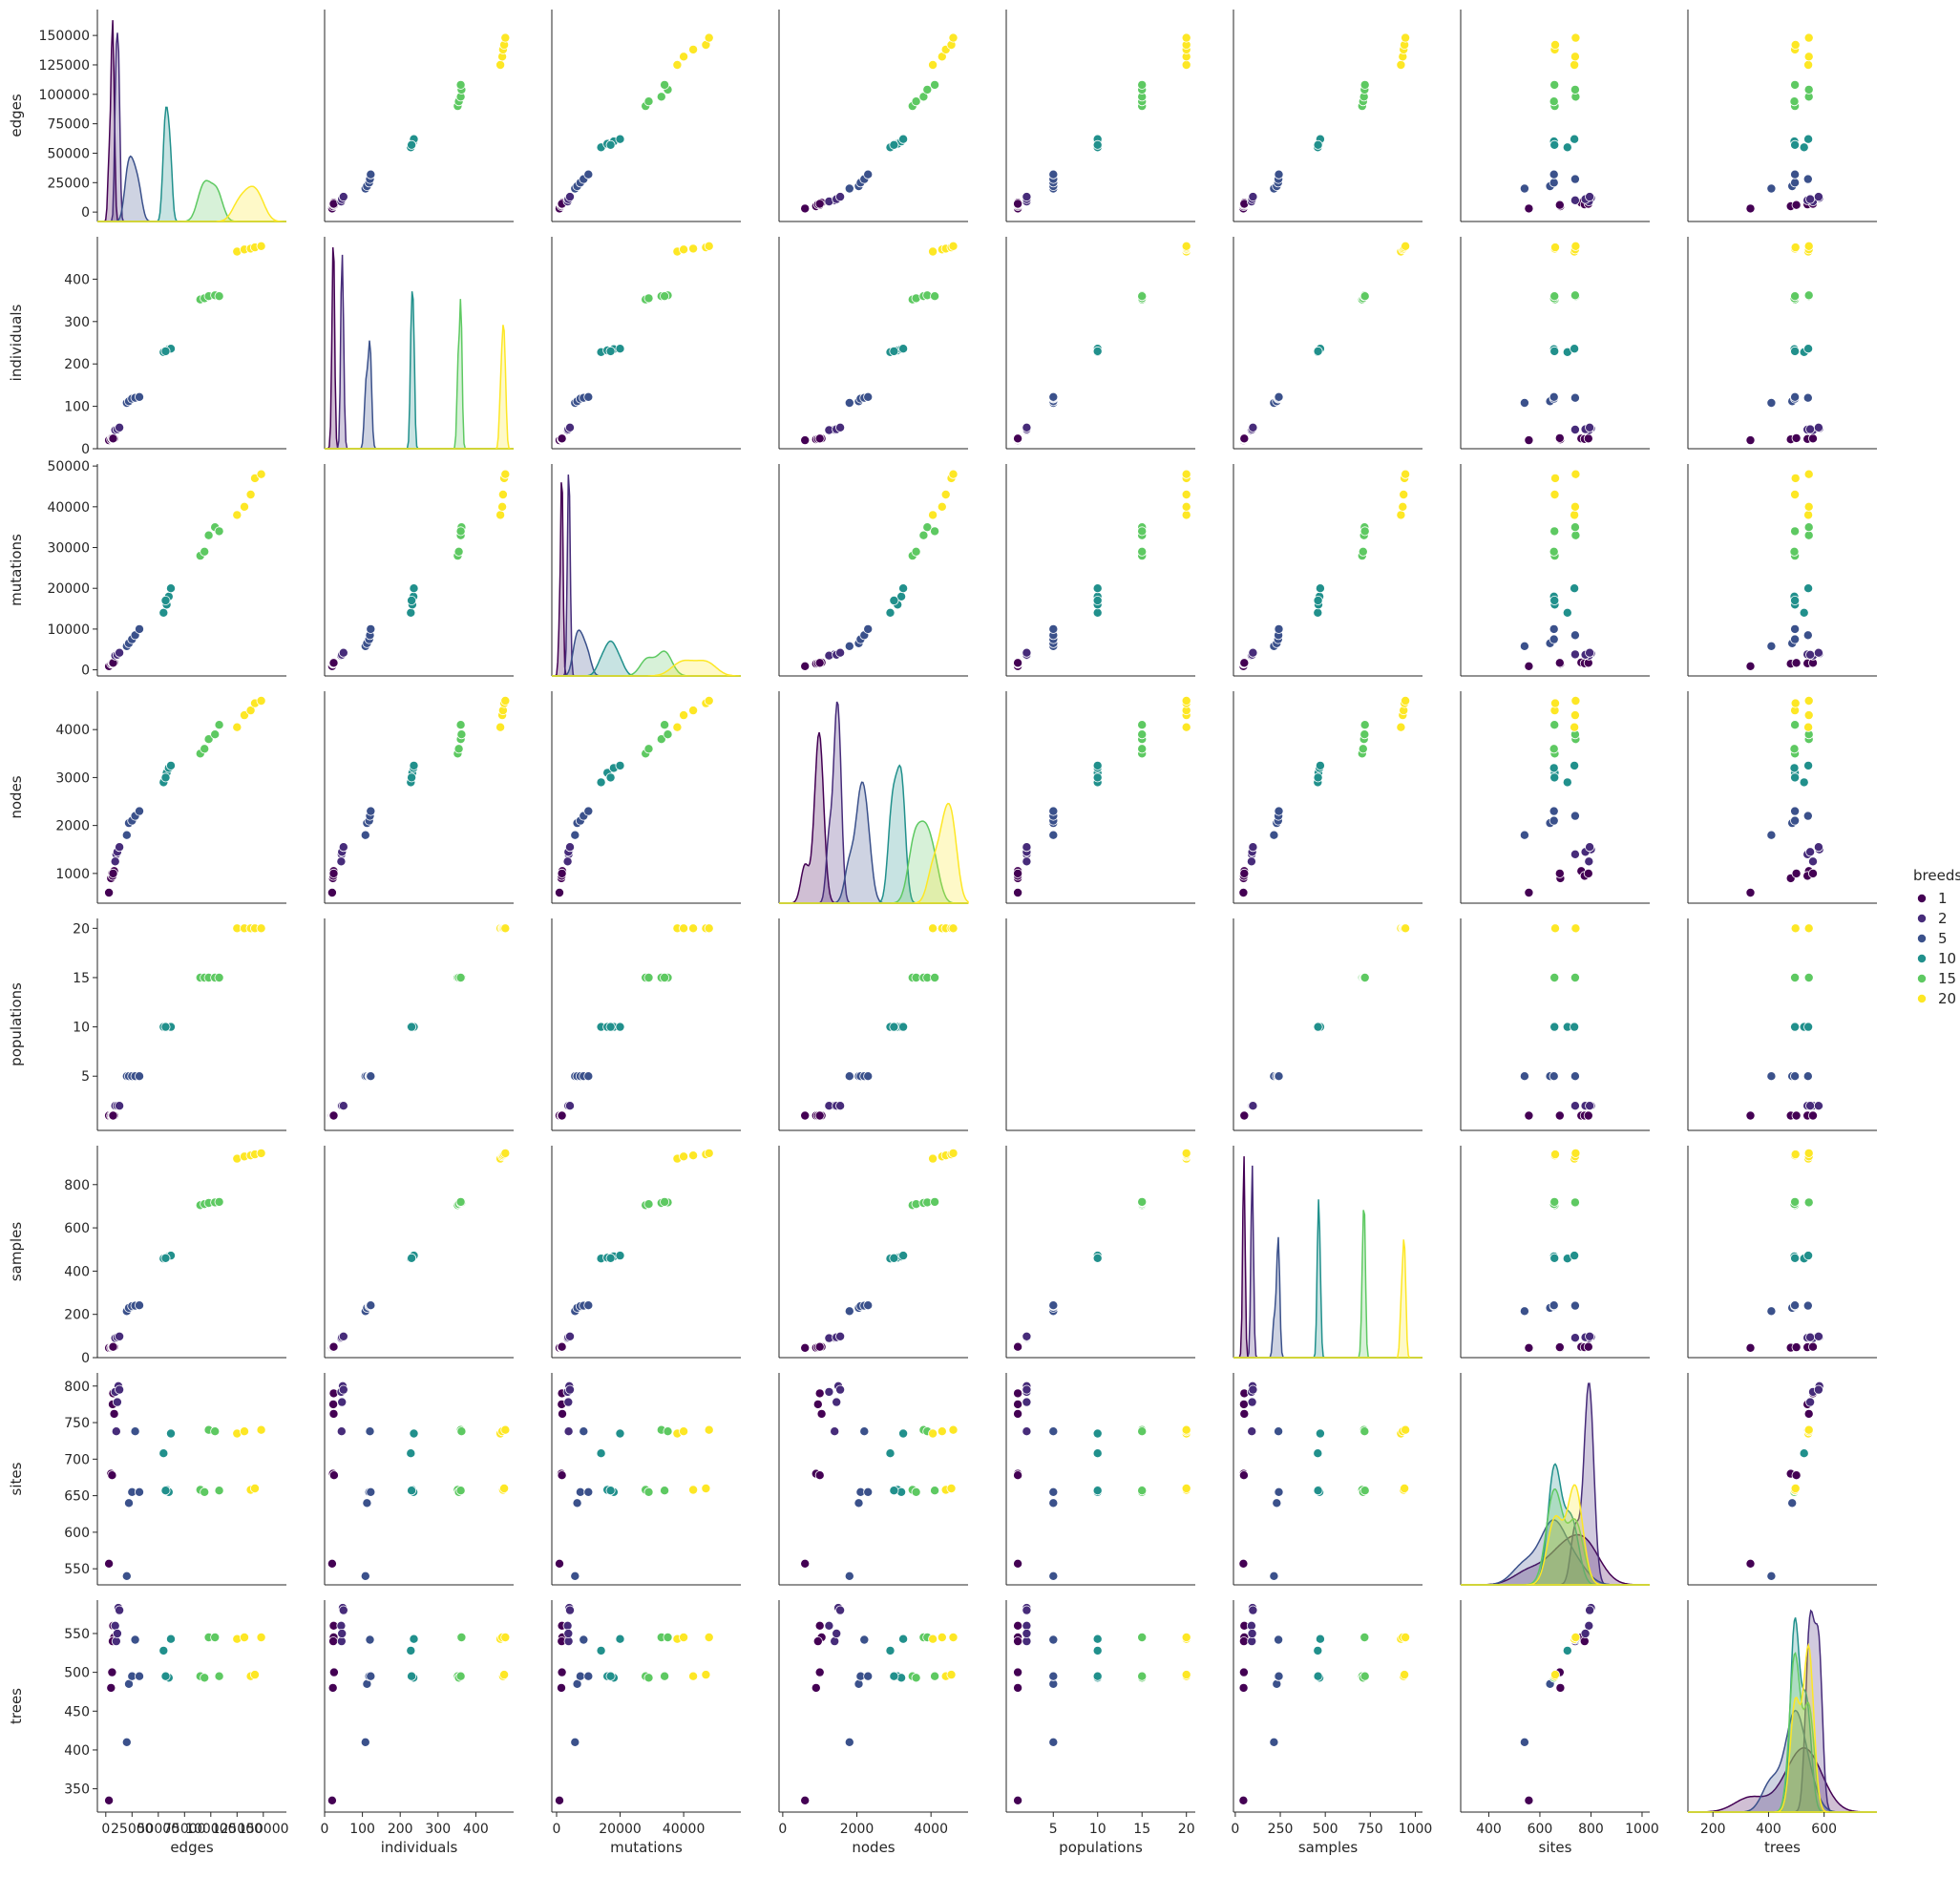 The image size is (1960, 1877). I want to click on y-axis-label: samples, so click(16, 1252).